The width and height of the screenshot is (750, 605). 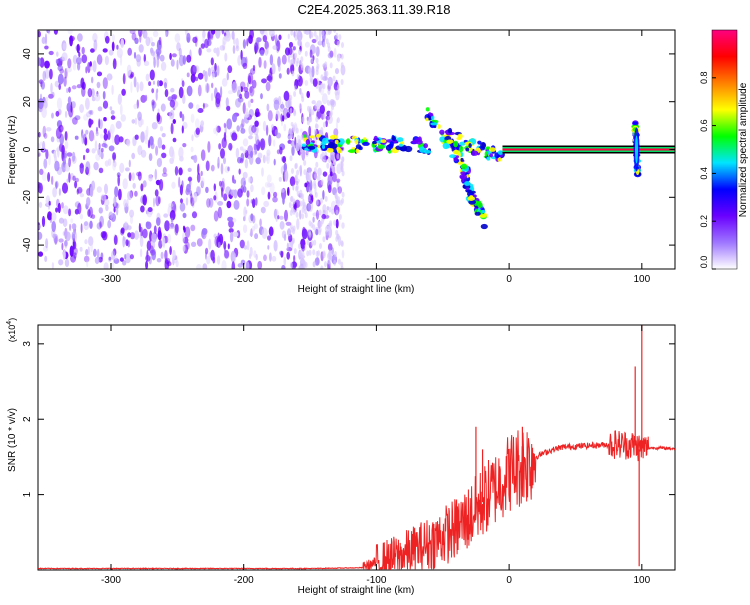 What do you see at coordinates (707, 171) in the screenshot?
I see `colorbar-ticks: 0.0 0.2 0.4 0.6 0.8` at bounding box center [707, 171].